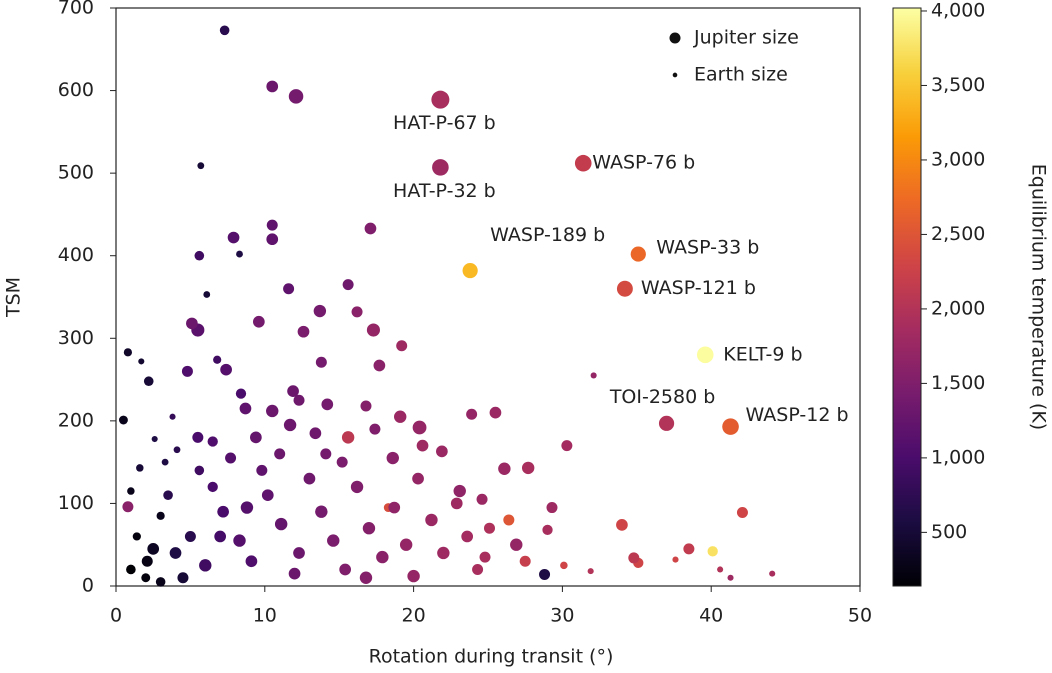  Describe the element at coordinates (88, 586) in the screenshot. I see `y-tick-label: 0` at that location.